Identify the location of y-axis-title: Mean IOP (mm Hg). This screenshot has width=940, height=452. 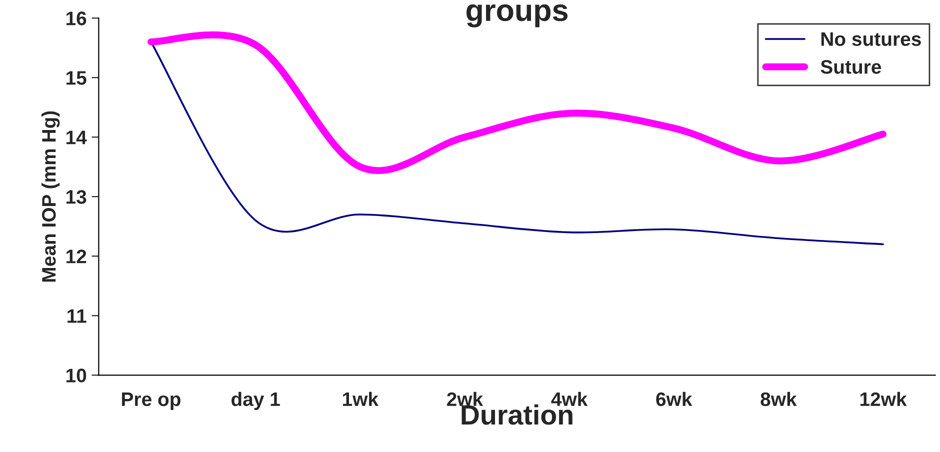
(51, 196).